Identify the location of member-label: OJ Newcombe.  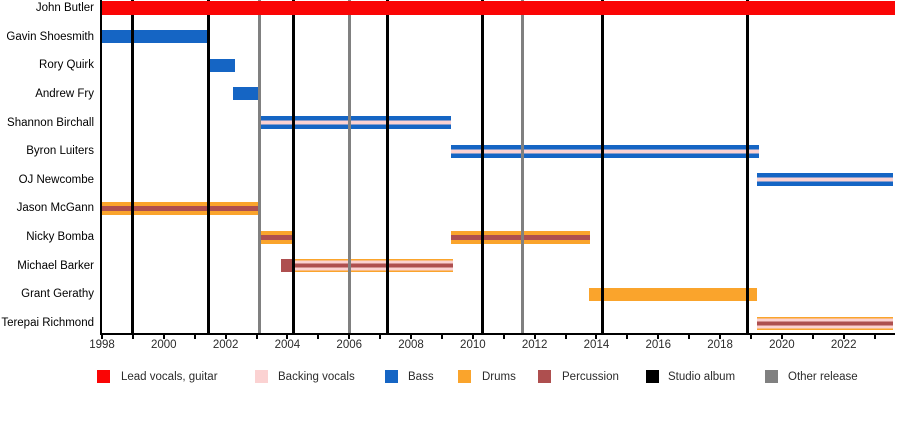
(56, 179).